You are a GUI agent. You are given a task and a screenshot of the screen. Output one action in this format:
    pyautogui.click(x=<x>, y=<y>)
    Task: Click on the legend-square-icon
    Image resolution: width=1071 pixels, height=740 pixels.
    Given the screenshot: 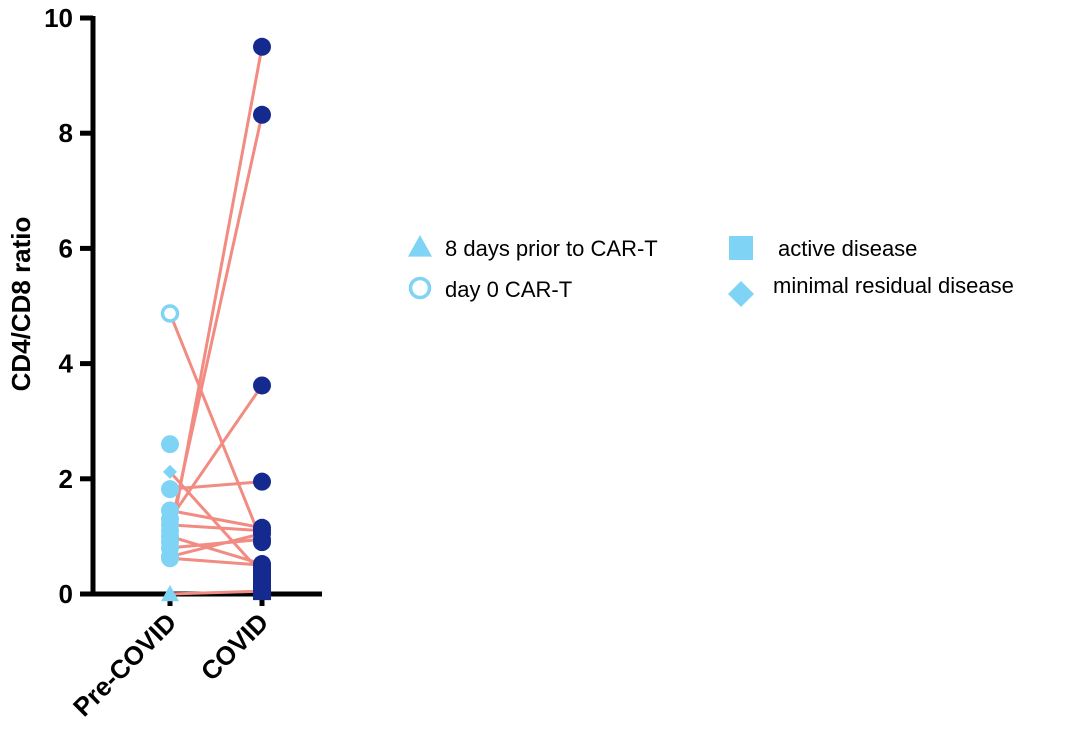 What is the action you would take?
    pyautogui.click(x=741, y=248)
    